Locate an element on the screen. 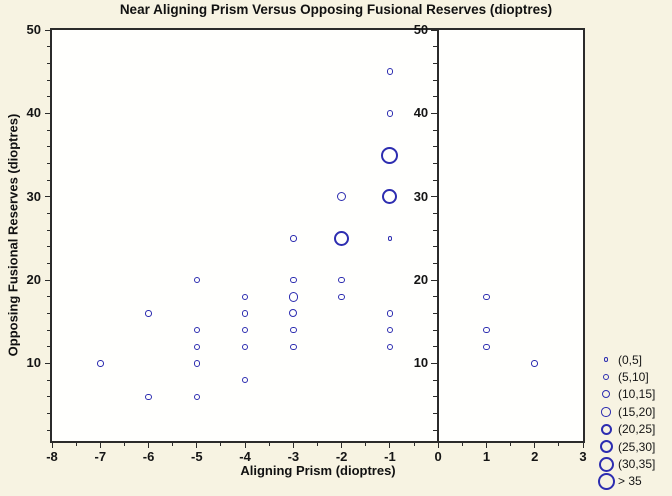 Image resolution: width=672 pixels, height=496 pixels. x-axis-tick-label: -4 is located at coordinates (245, 456).